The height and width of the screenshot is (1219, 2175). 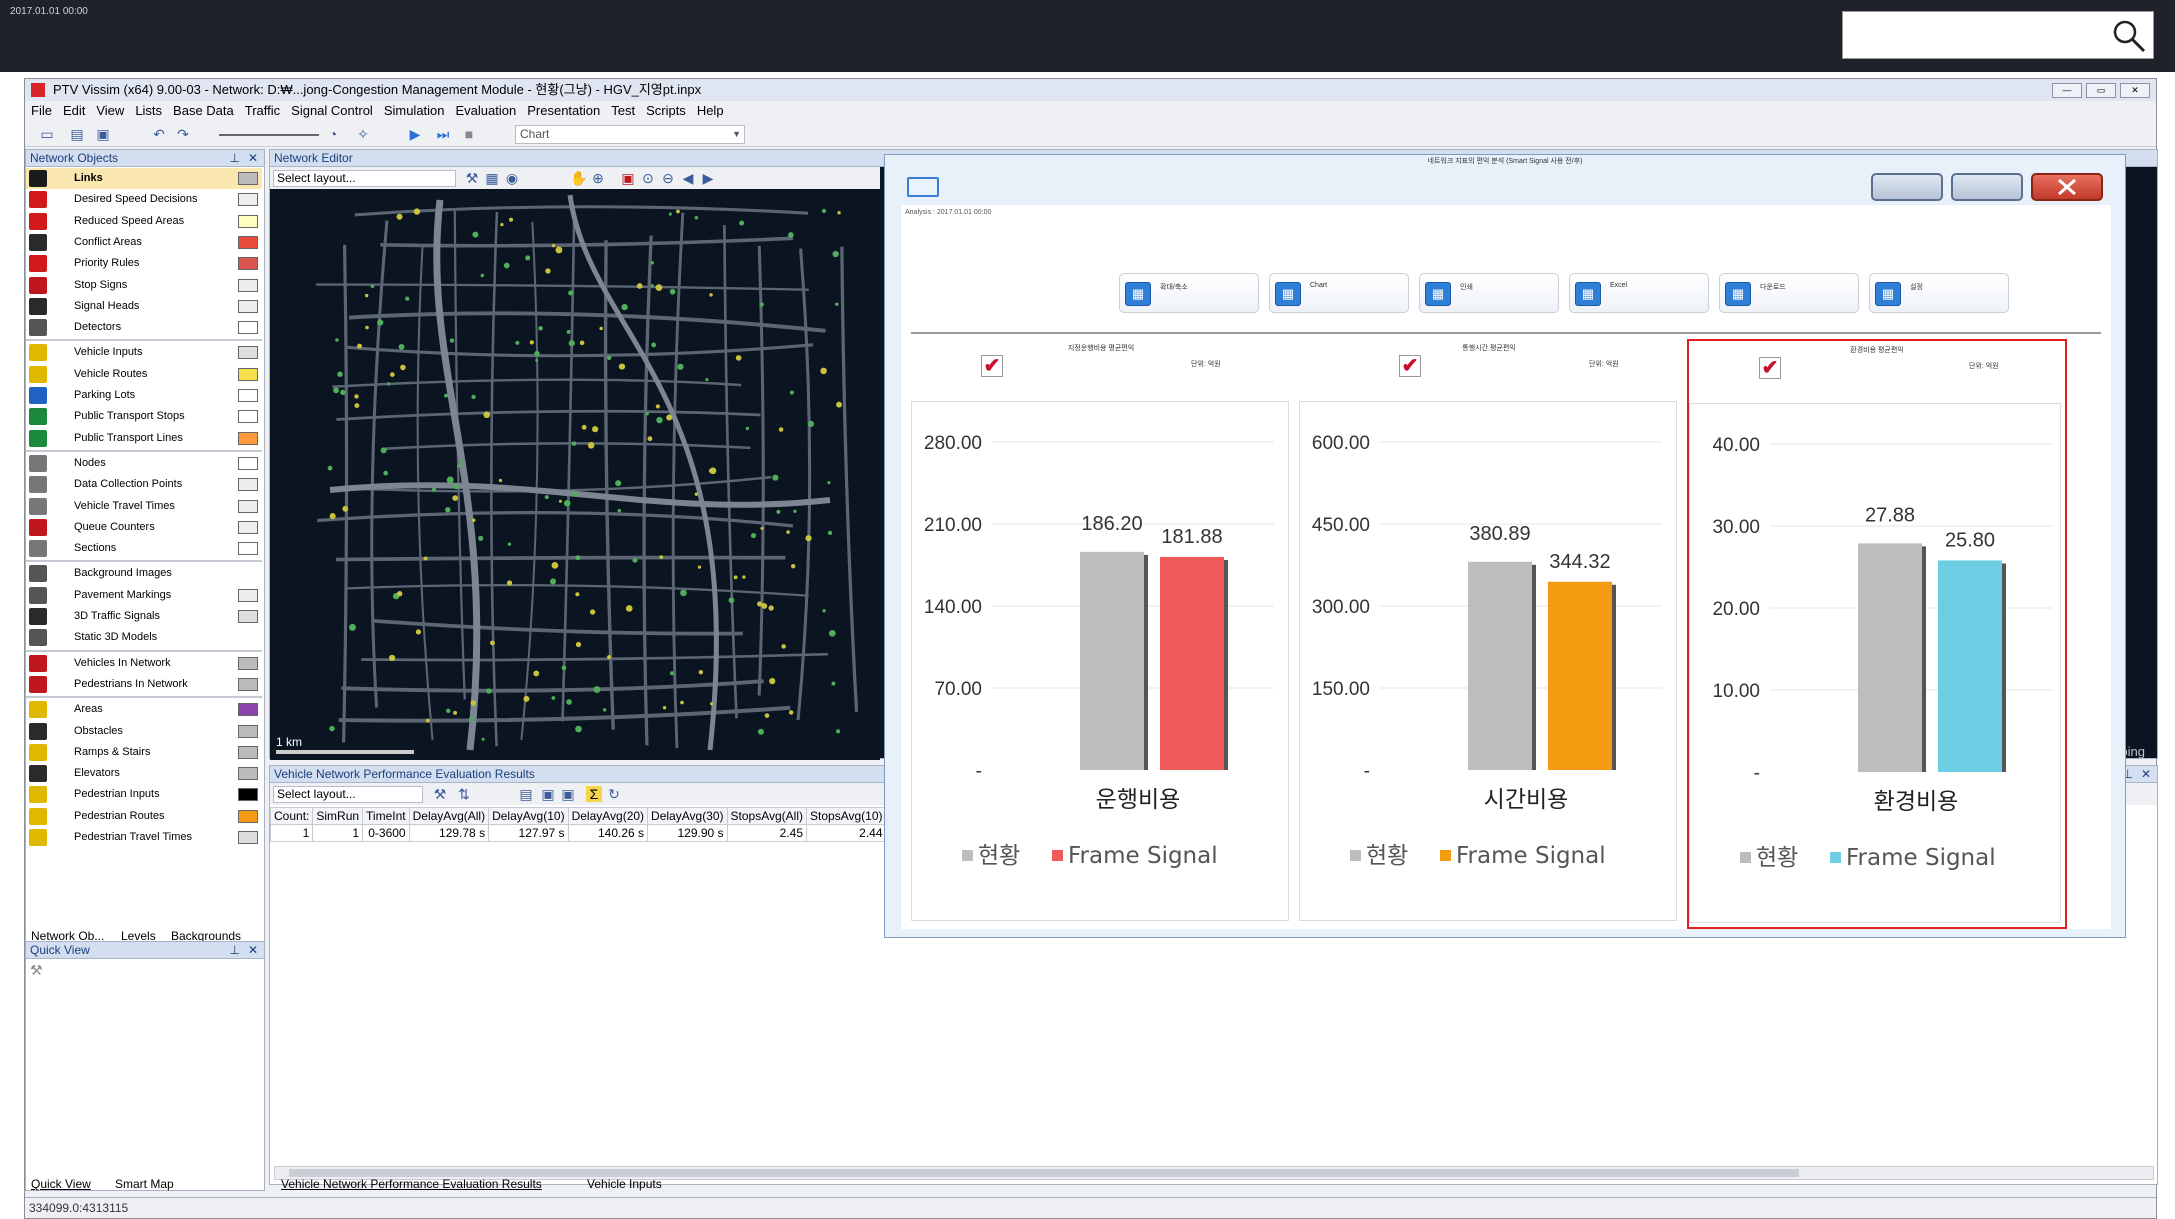 I want to click on network-object-item: Pedestrian Travel Times, so click(x=144, y=837).